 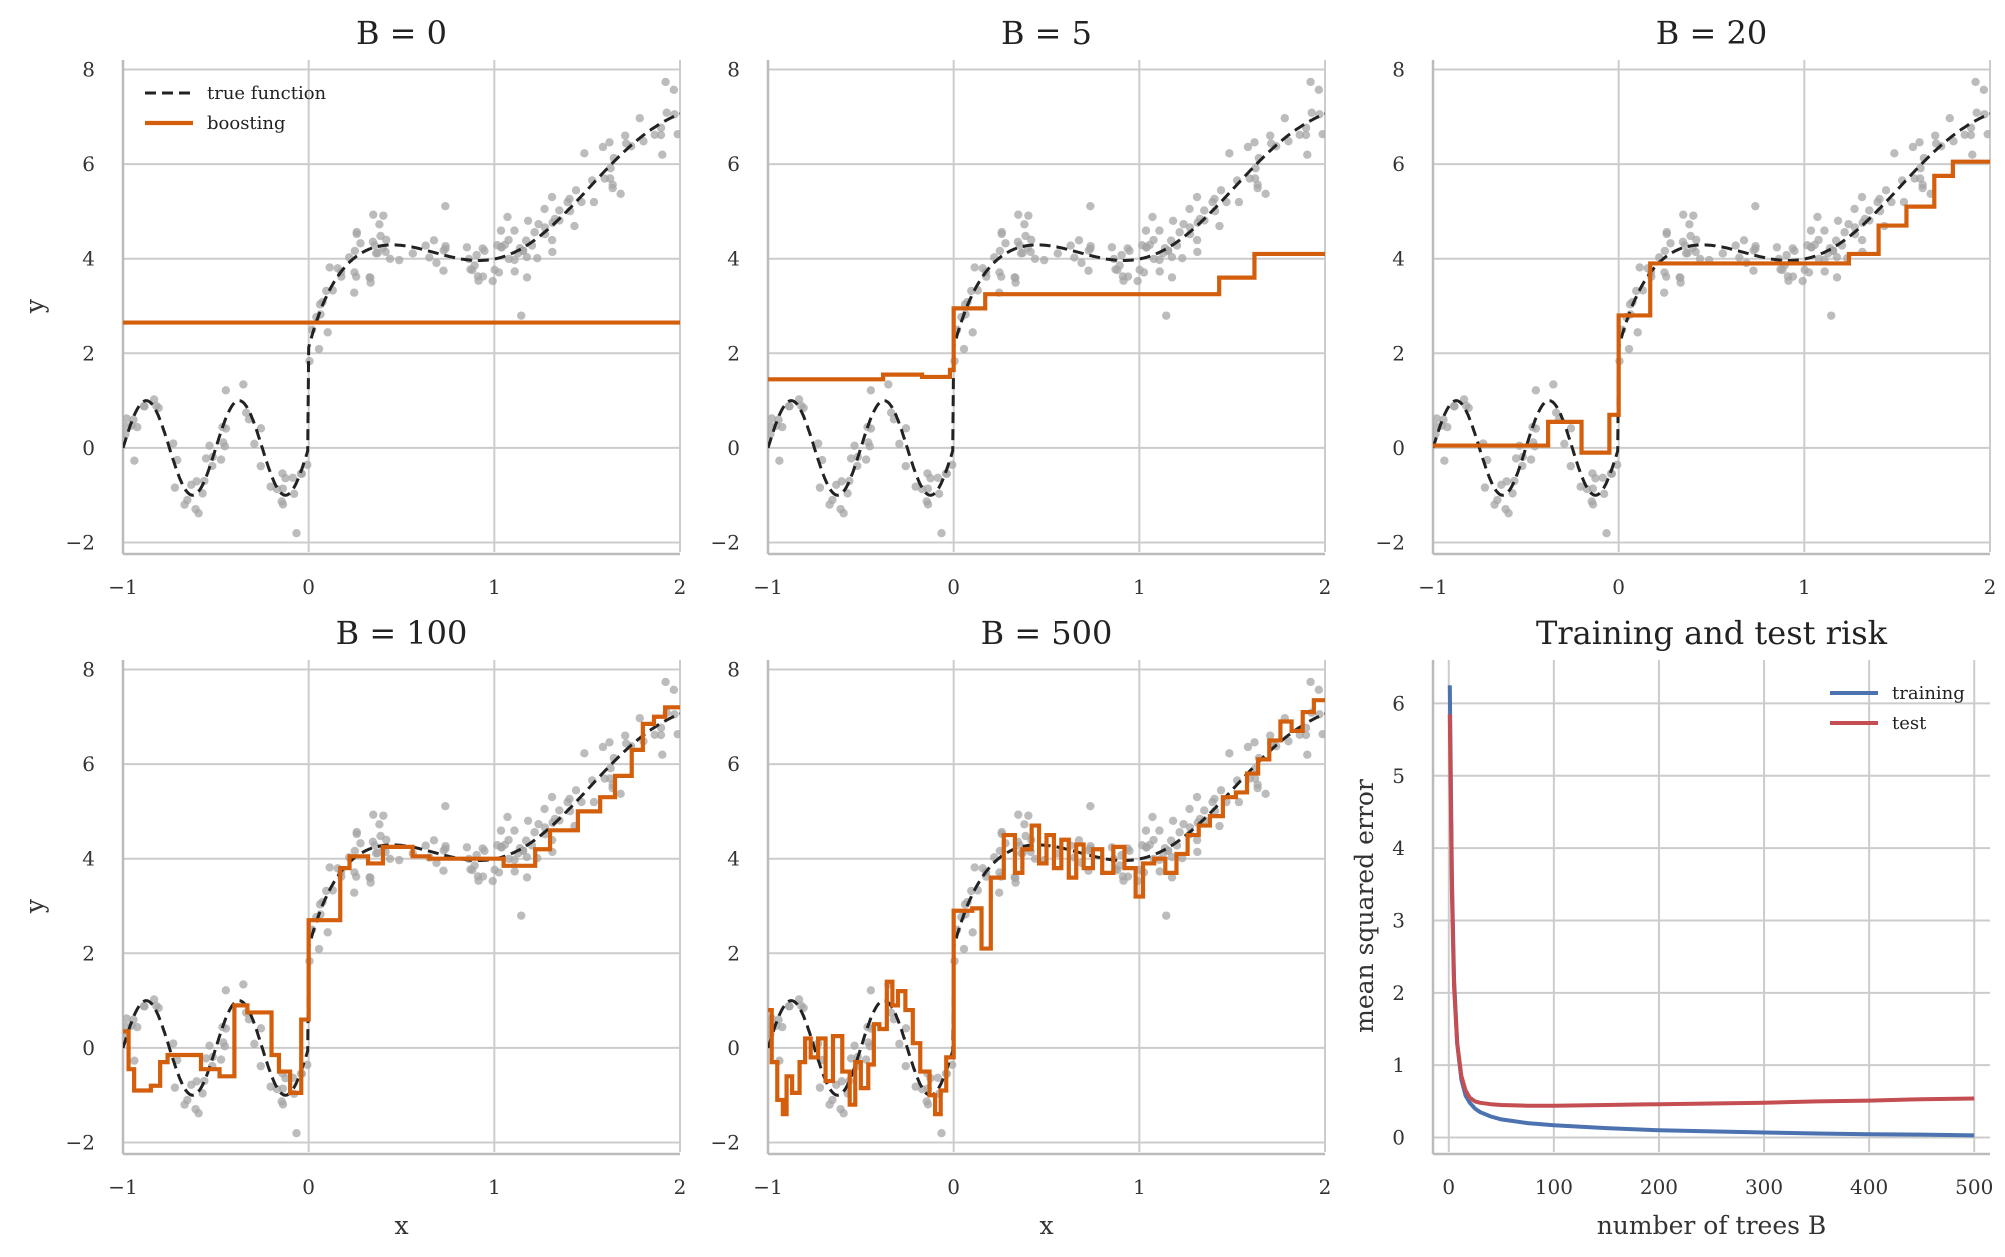 What do you see at coordinates (88, 764) in the screenshot?
I see `y-tick-label: 6` at bounding box center [88, 764].